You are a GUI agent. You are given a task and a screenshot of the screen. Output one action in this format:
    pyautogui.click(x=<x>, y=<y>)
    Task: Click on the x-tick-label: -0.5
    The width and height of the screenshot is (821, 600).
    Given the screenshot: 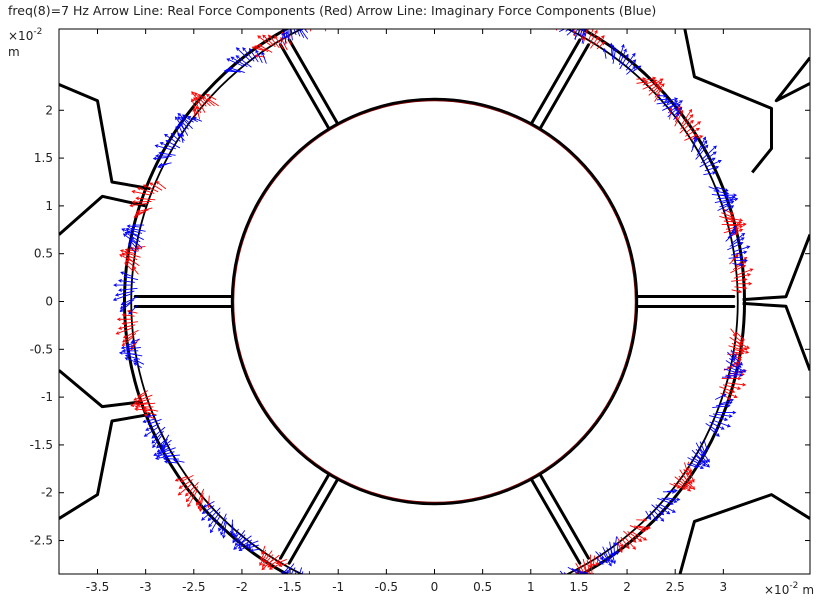 What is the action you would take?
    pyautogui.click(x=386, y=587)
    